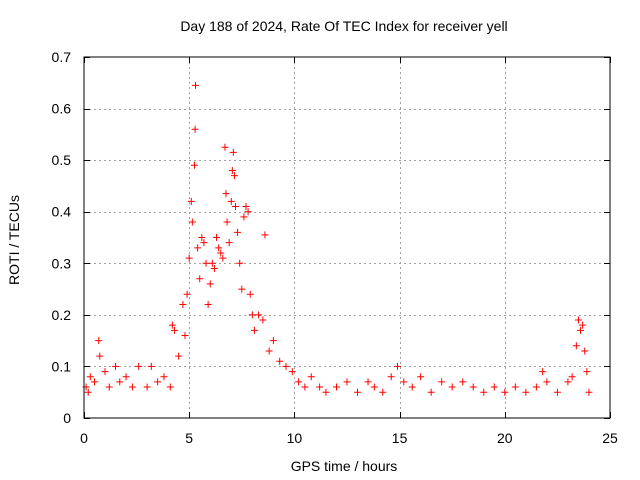  I want to click on x-axis-title: GPS time / hours, so click(344, 466).